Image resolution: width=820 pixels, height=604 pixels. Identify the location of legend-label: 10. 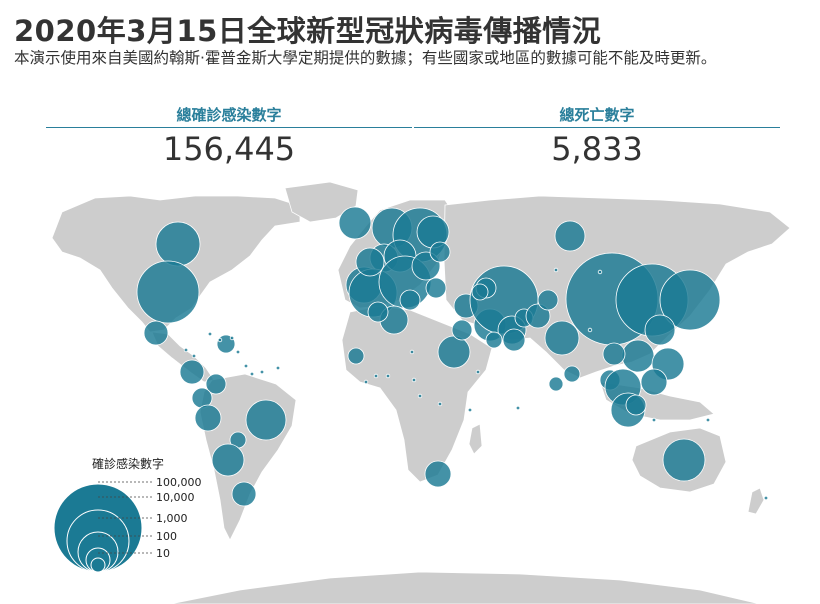
(163, 553).